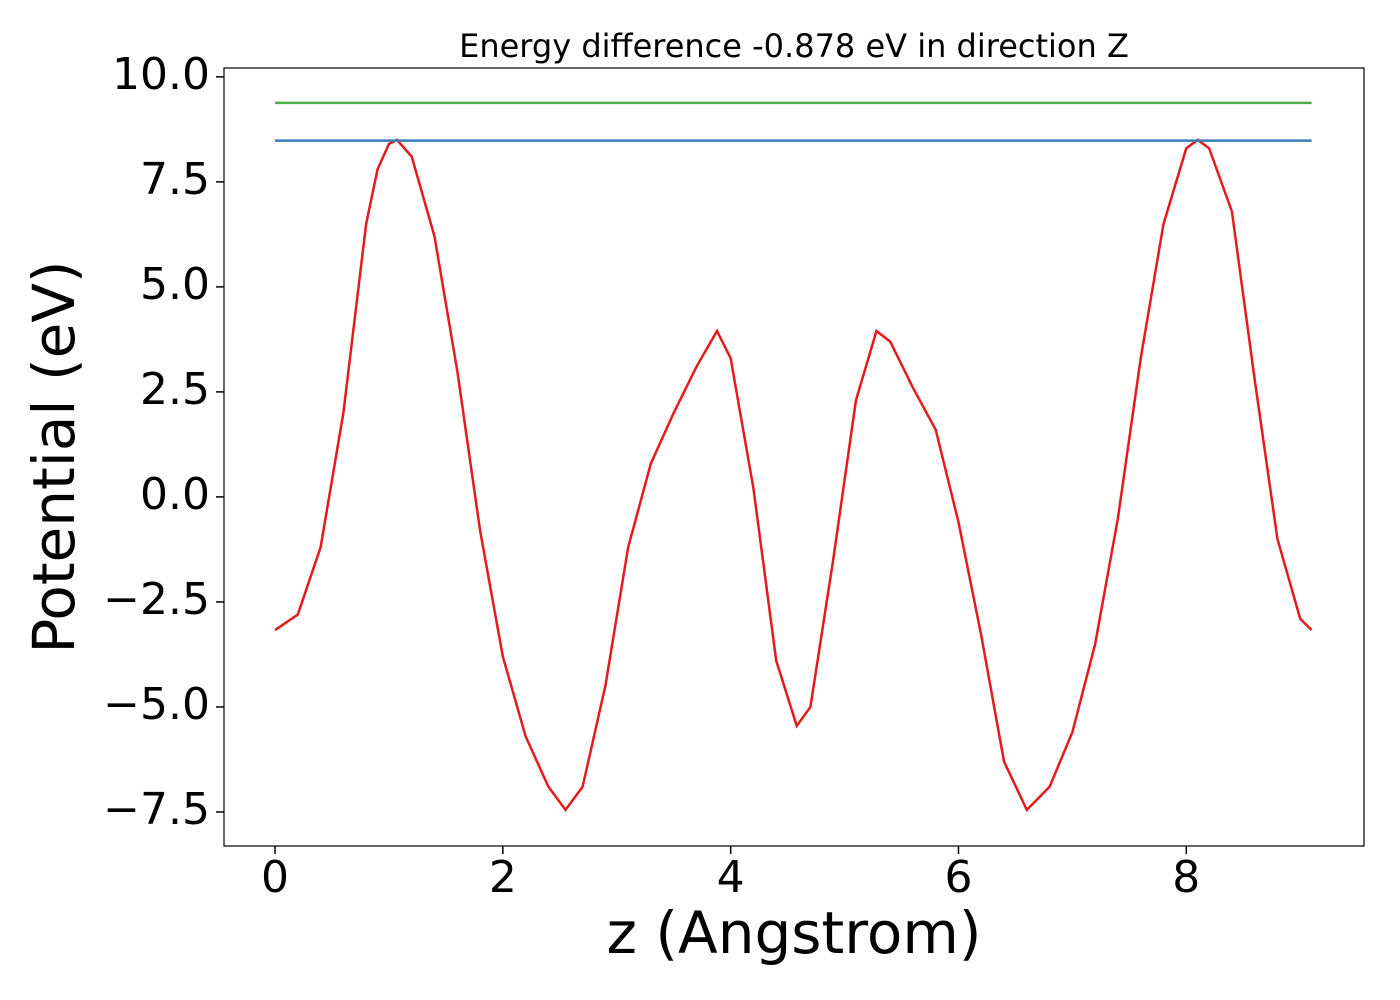  Describe the element at coordinates (175, 494) in the screenshot. I see `y-tick-label: 0.0` at that location.